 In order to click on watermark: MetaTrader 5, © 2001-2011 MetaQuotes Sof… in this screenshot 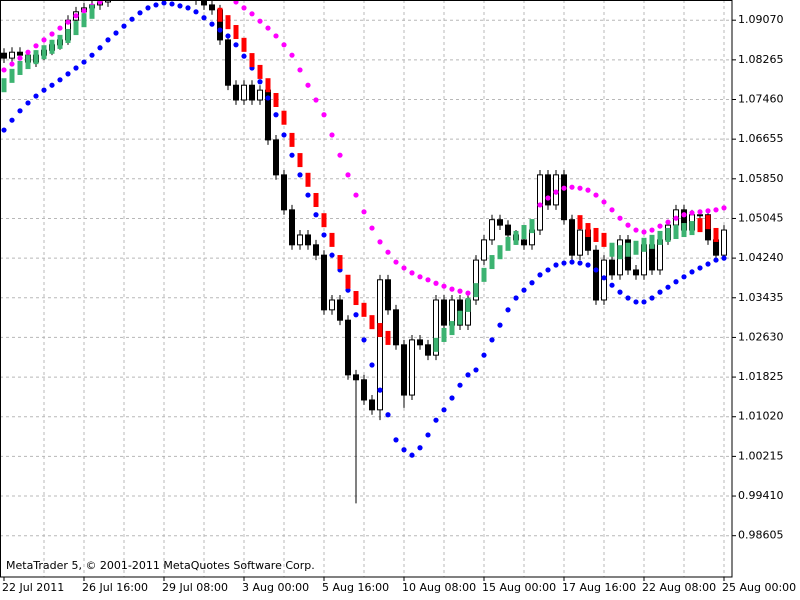, I will do `click(160, 565)`.